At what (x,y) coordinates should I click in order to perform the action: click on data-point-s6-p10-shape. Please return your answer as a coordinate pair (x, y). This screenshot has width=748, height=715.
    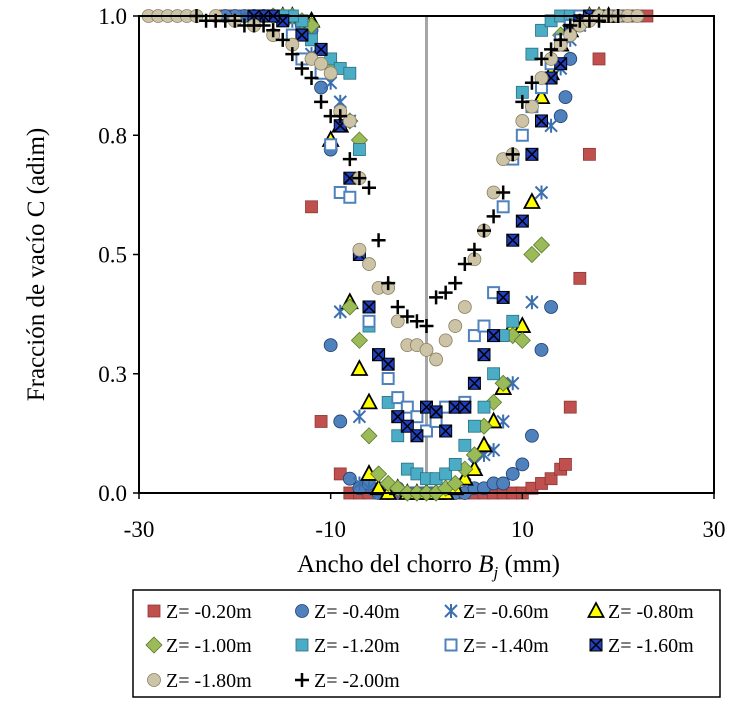
    Looking at the image, I should click on (398, 398).